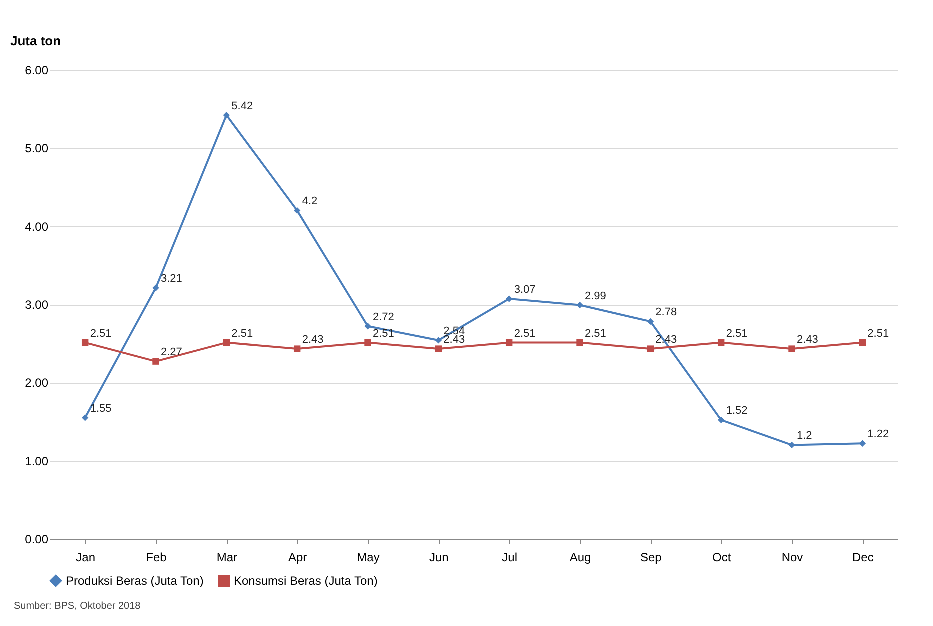 The image size is (933, 626). I want to click on data-label: 5.42, so click(243, 106).